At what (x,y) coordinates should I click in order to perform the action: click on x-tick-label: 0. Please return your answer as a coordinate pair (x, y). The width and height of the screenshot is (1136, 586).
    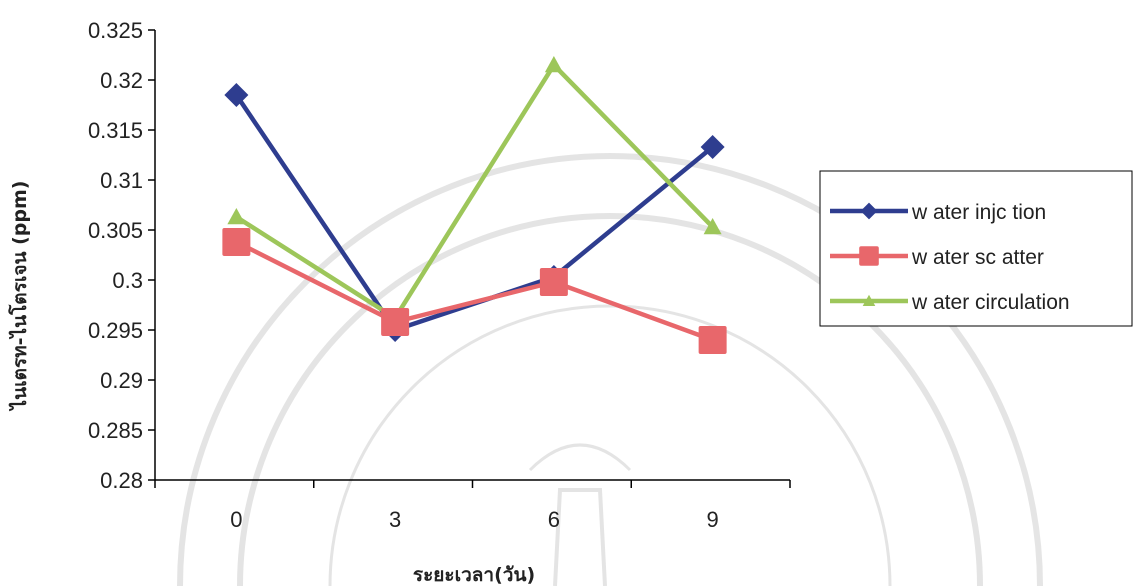
    Looking at the image, I should click on (236, 519).